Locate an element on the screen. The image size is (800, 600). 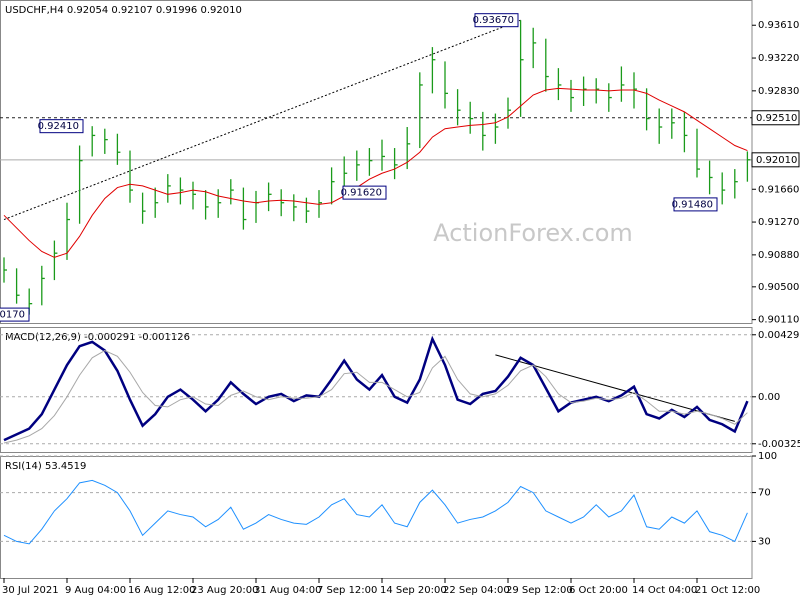
trendline is located at coordinates (615, 388).